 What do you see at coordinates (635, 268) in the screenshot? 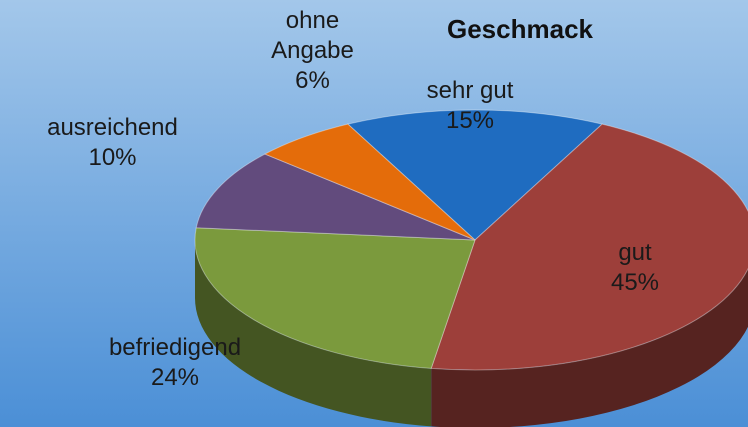
I see `data-label: gut 45%` at bounding box center [635, 268].